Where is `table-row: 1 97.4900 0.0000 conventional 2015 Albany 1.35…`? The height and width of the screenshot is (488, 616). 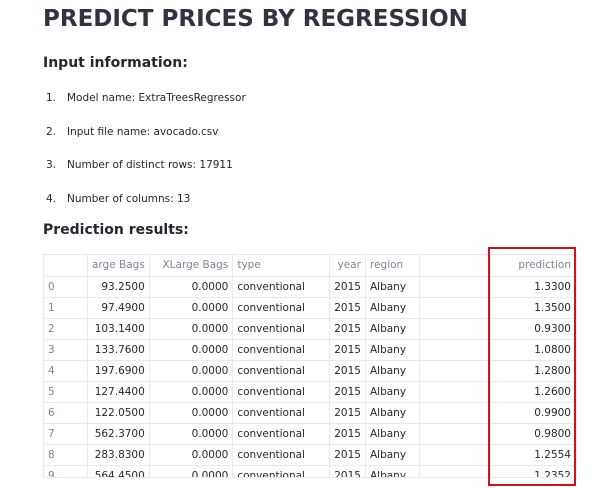 table-row: 1 97.4900 0.0000 conventional 2015 Albany 1.35… is located at coordinates (310, 308).